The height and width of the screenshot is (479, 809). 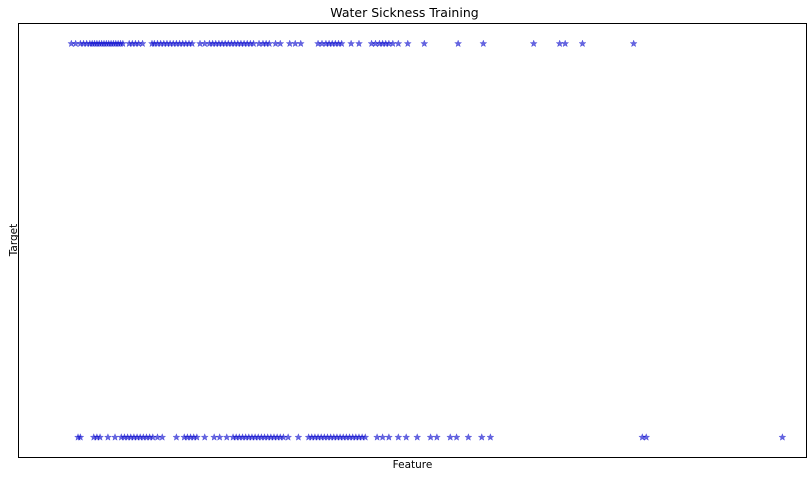 What do you see at coordinates (14, 240) in the screenshot?
I see `y-axis-label: Target` at bounding box center [14, 240].